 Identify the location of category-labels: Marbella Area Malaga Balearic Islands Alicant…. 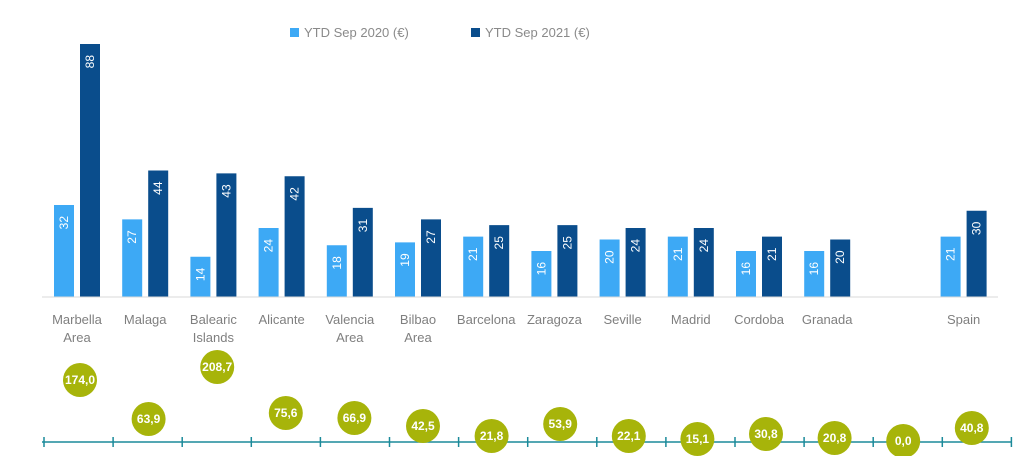
(516, 328).